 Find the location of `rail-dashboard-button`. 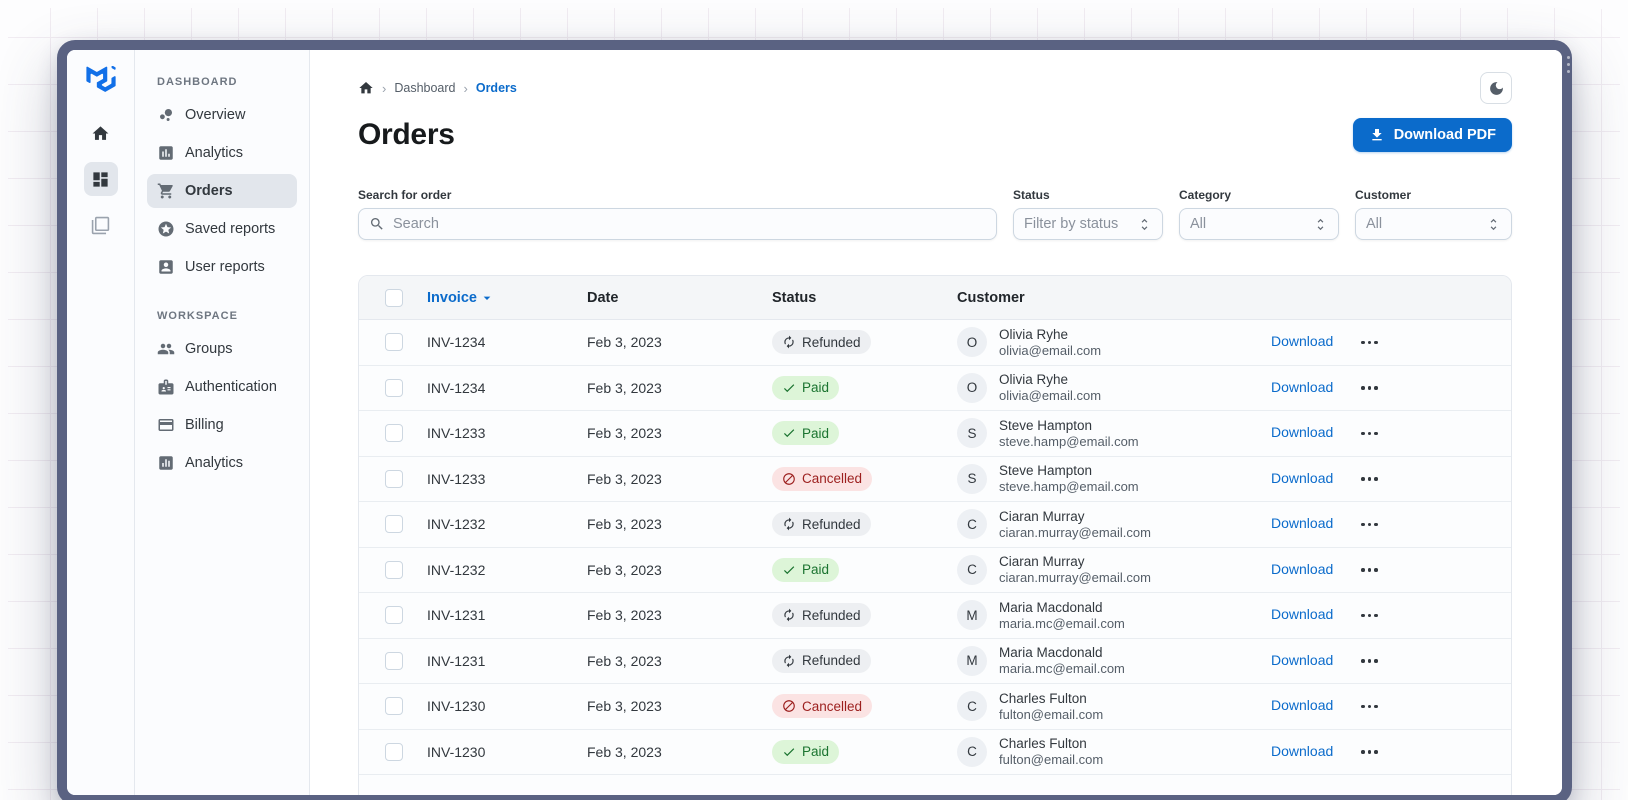

rail-dashboard-button is located at coordinates (100, 179).